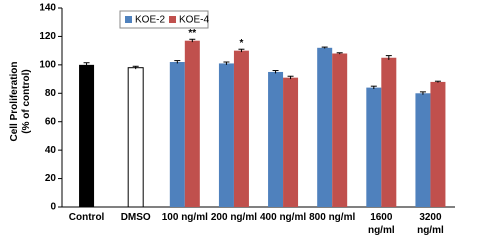  I want to click on y-tick-label: 120, so click(47, 36).